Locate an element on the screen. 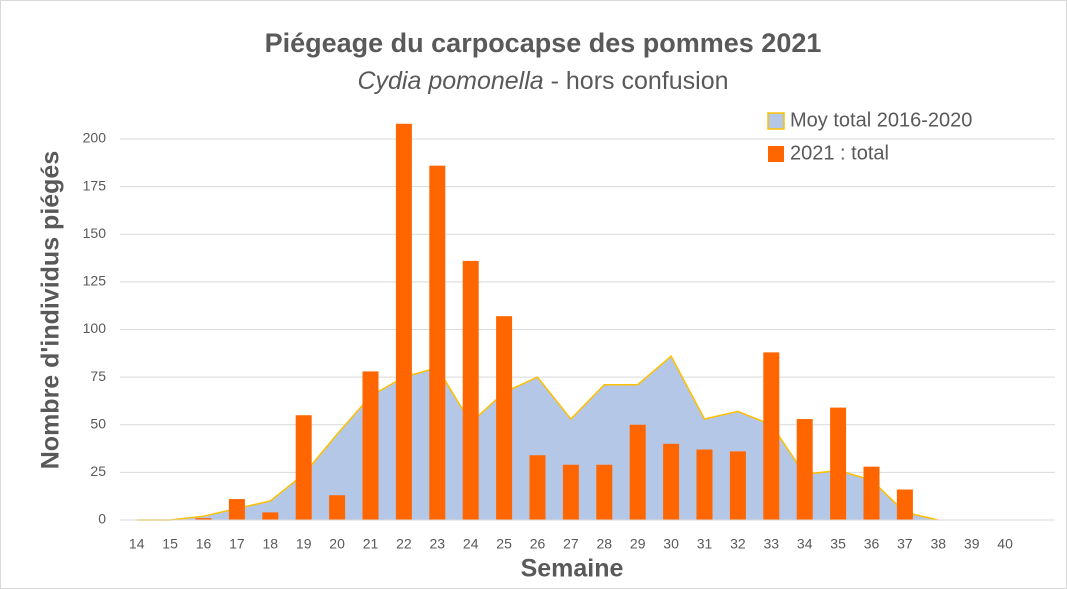 The height and width of the screenshot is (589, 1067). subtitle-species: Cydia pomonella is located at coordinates (450, 81).